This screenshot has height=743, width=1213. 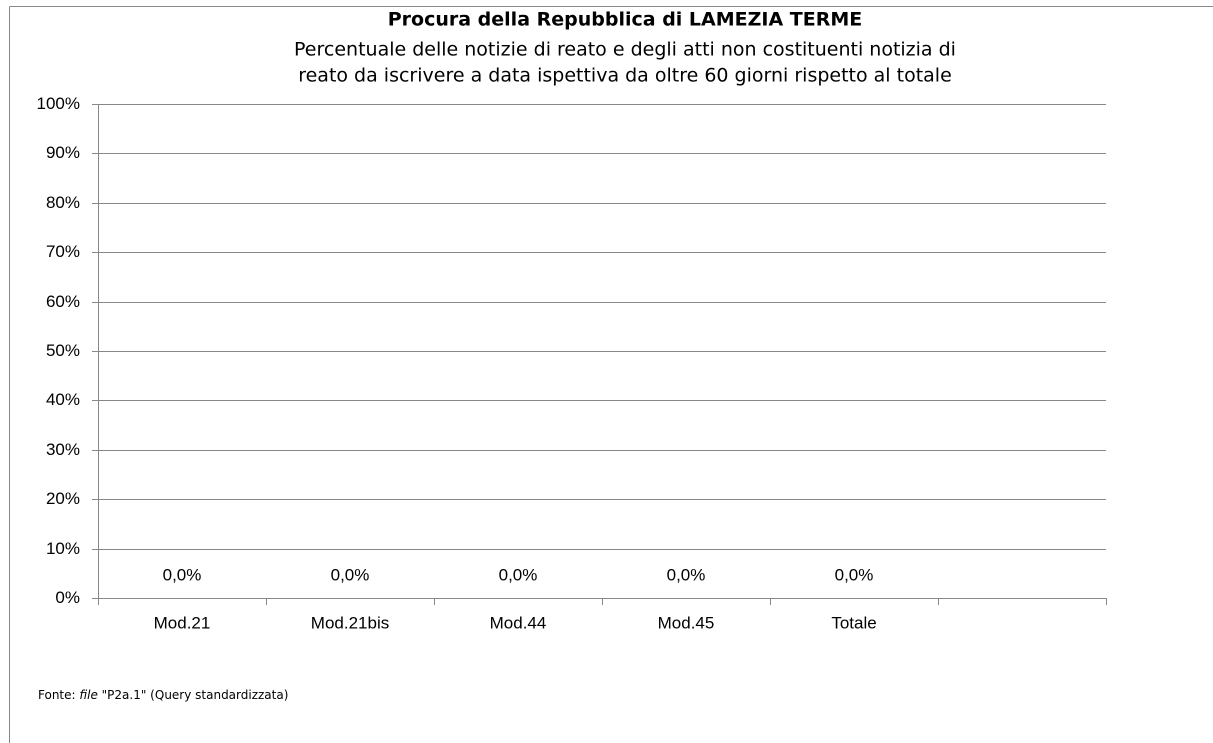 I want to click on x-tick-label: Mod.21bis, so click(x=350, y=622).